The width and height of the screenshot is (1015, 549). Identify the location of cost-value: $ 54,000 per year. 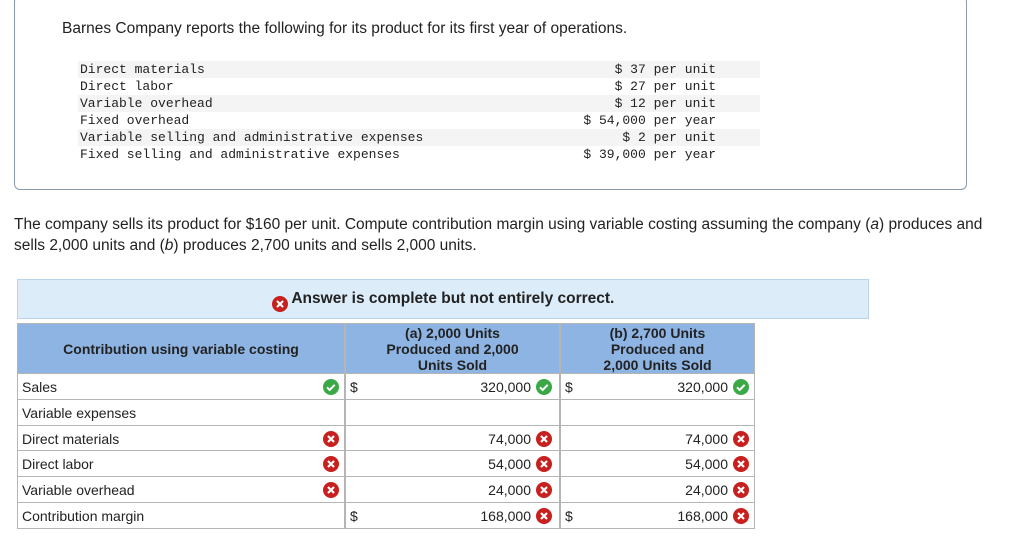
(649, 120).